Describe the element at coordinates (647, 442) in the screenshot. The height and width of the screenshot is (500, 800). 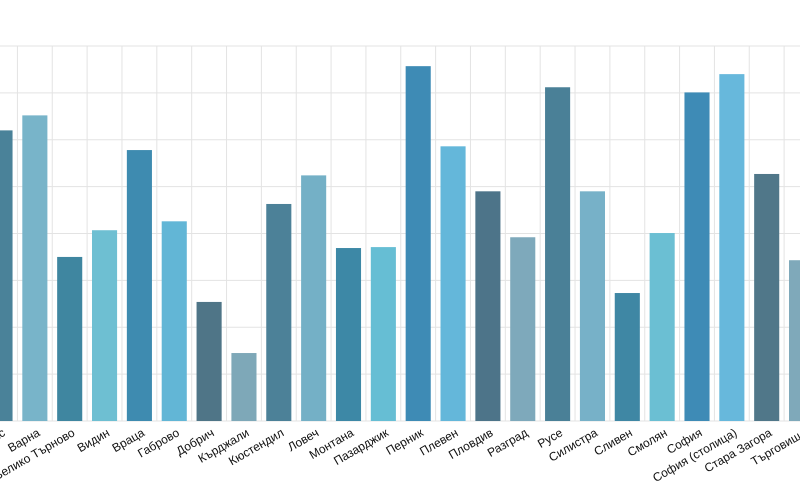
I see `x-tick-label: Смолян` at that location.